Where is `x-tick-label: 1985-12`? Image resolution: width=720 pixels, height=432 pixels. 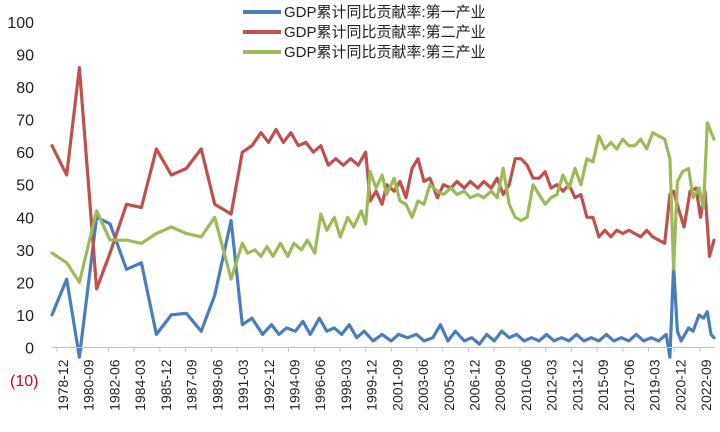 x-tick-label: 1985-12 is located at coordinates (166, 385).